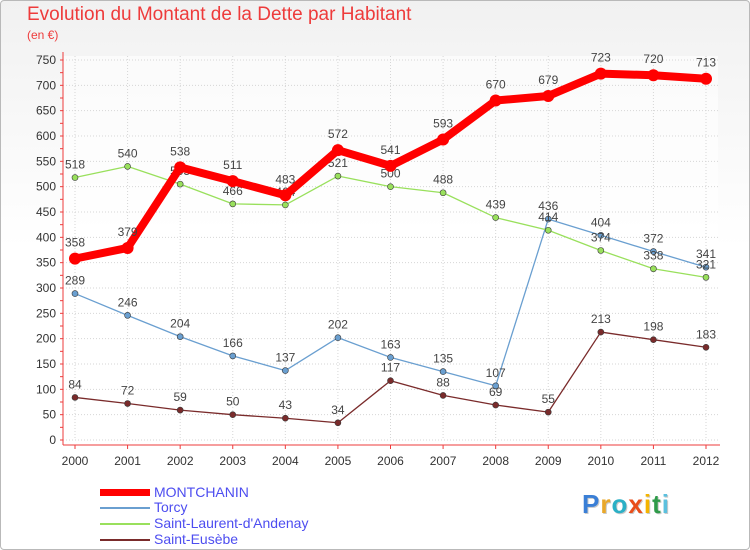 This screenshot has height=550, width=750. Describe the element at coordinates (52, 440) in the screenshot. I see `y-tick-label: 0` at that location.